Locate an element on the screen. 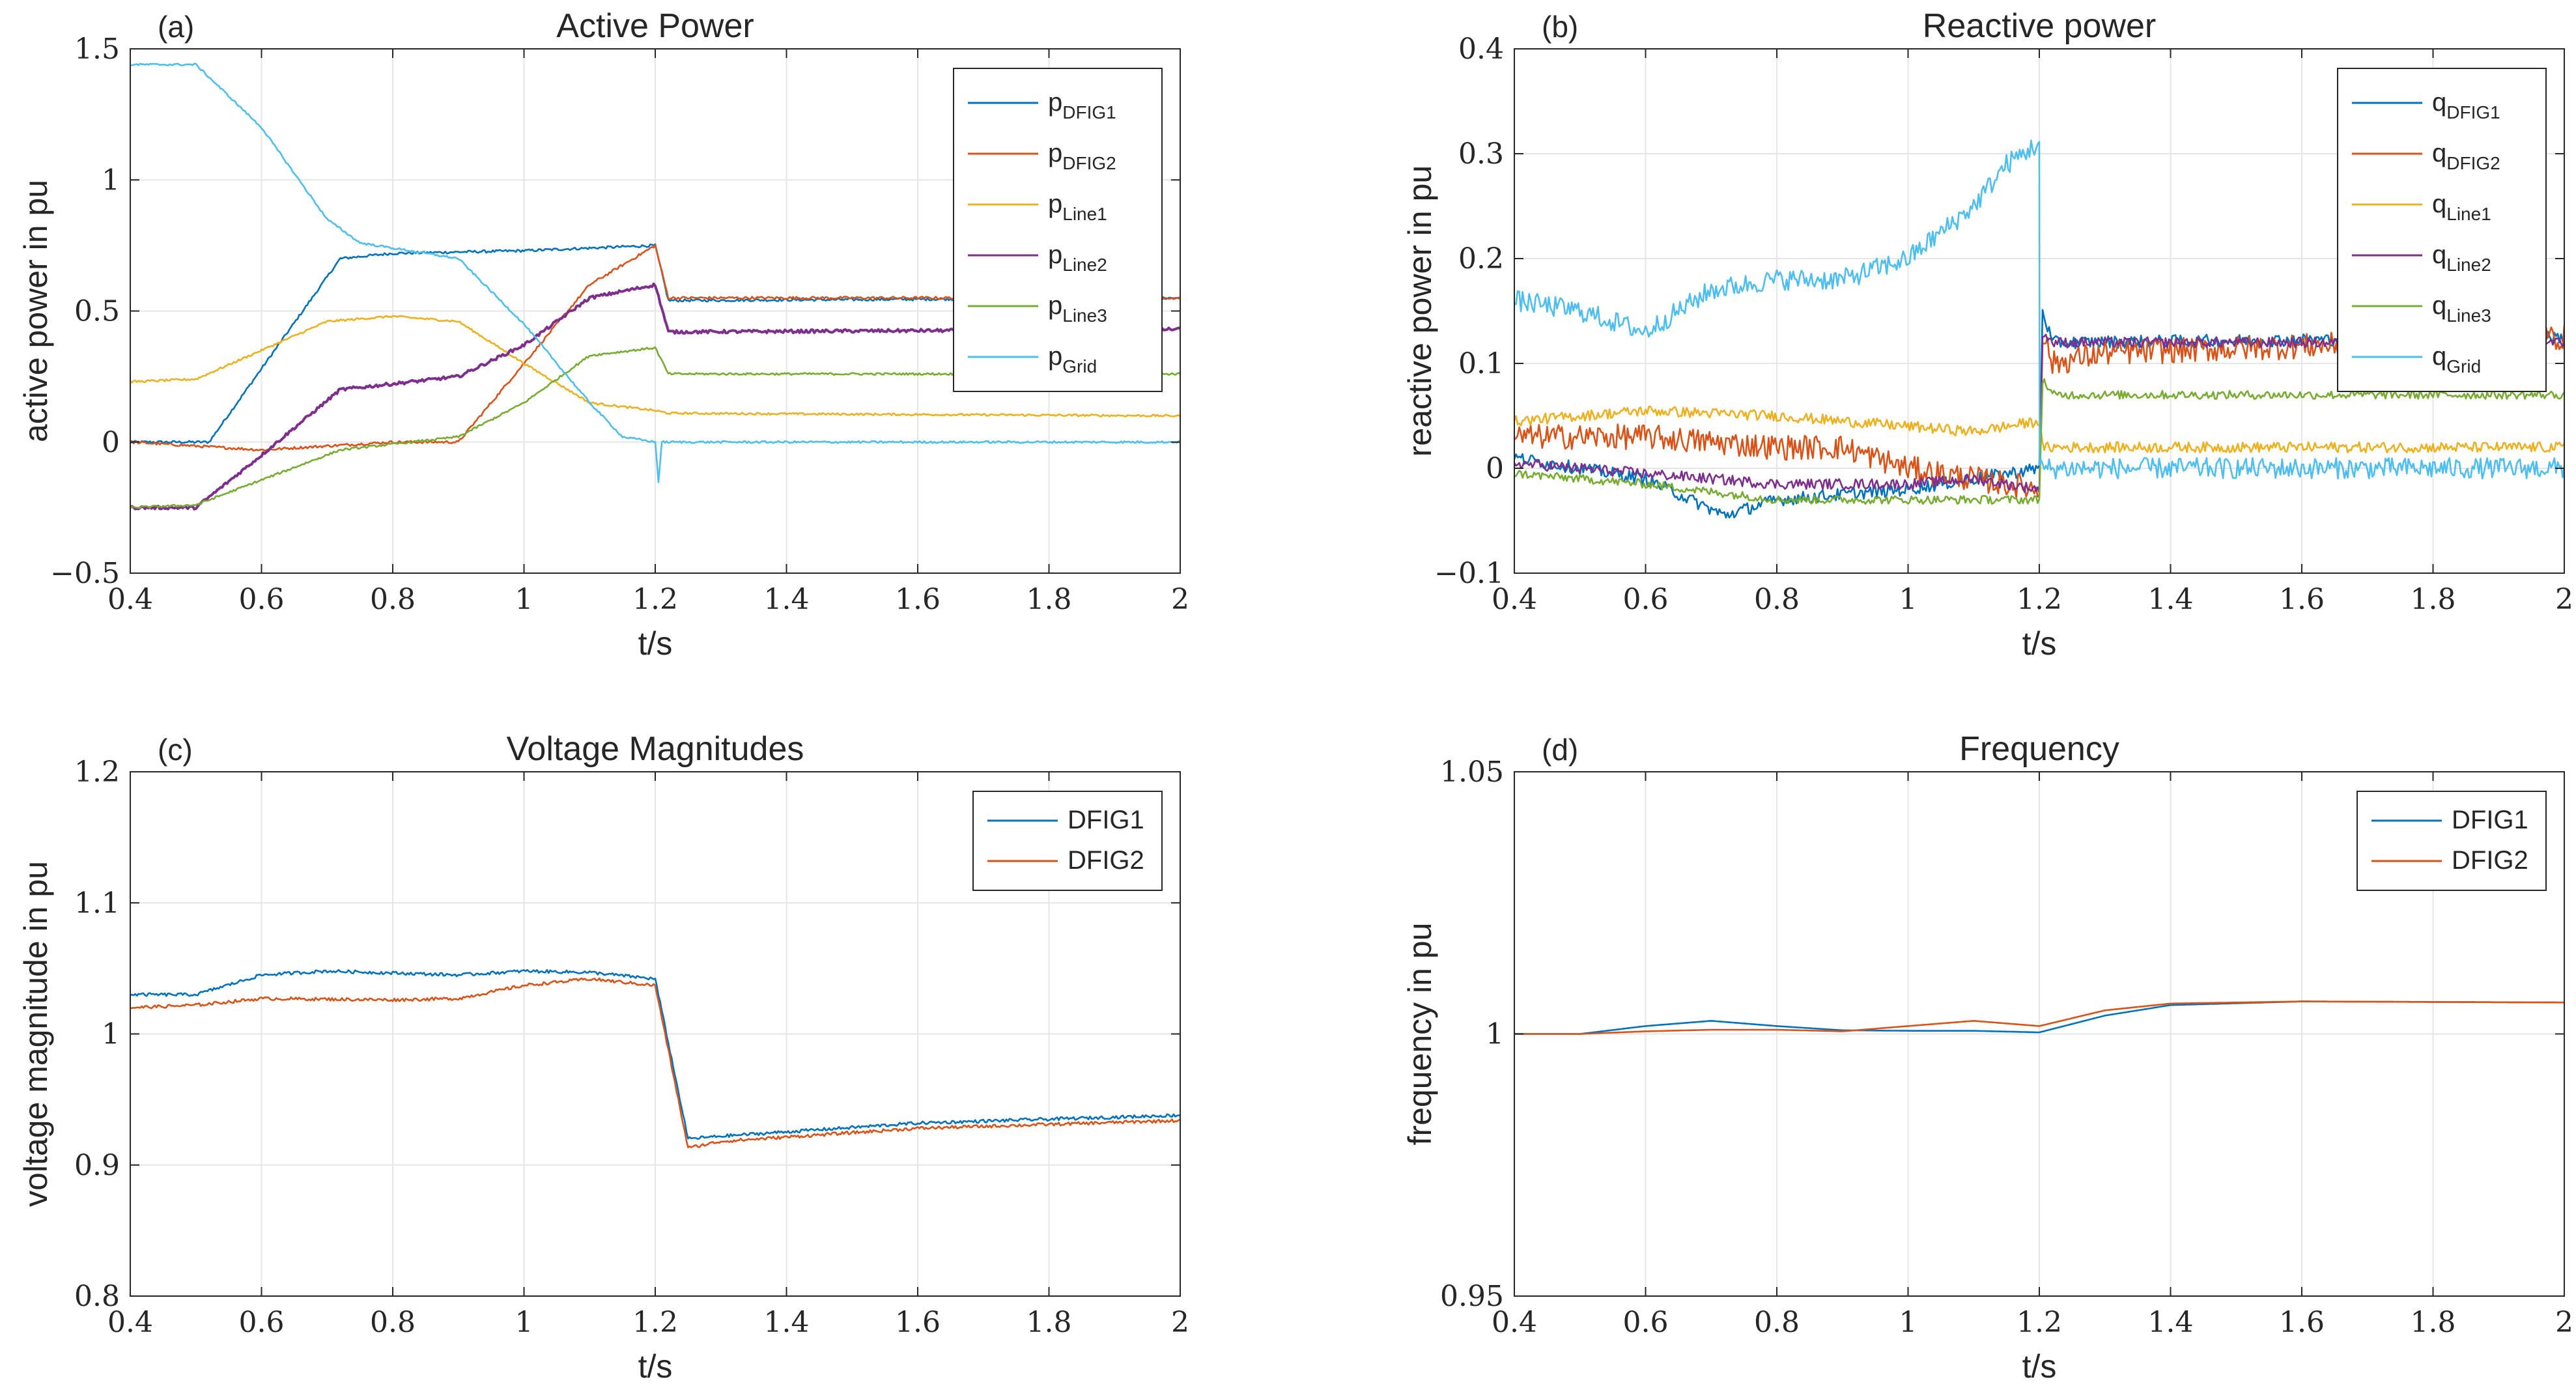  y-tick-label: 0.2 is located at coordinates (1481, 259).